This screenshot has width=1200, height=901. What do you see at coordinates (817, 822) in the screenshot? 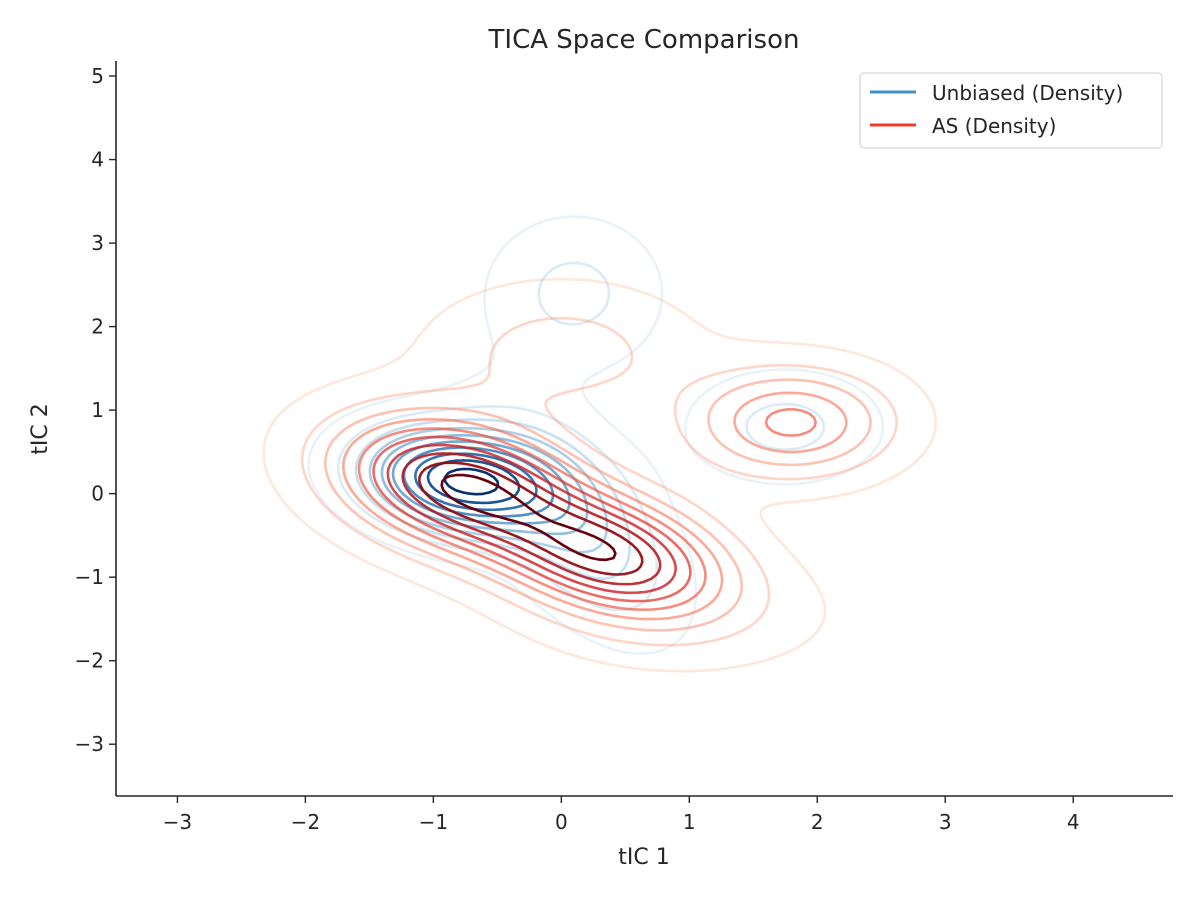
I see `x-tick-label: 2` at bounding box center [817, 822].